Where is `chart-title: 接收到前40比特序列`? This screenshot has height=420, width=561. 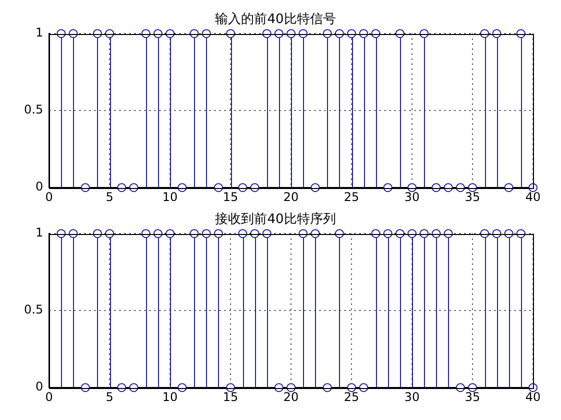 chart-title: 接收到前40比特序列 is located at coordinates (275, 219).